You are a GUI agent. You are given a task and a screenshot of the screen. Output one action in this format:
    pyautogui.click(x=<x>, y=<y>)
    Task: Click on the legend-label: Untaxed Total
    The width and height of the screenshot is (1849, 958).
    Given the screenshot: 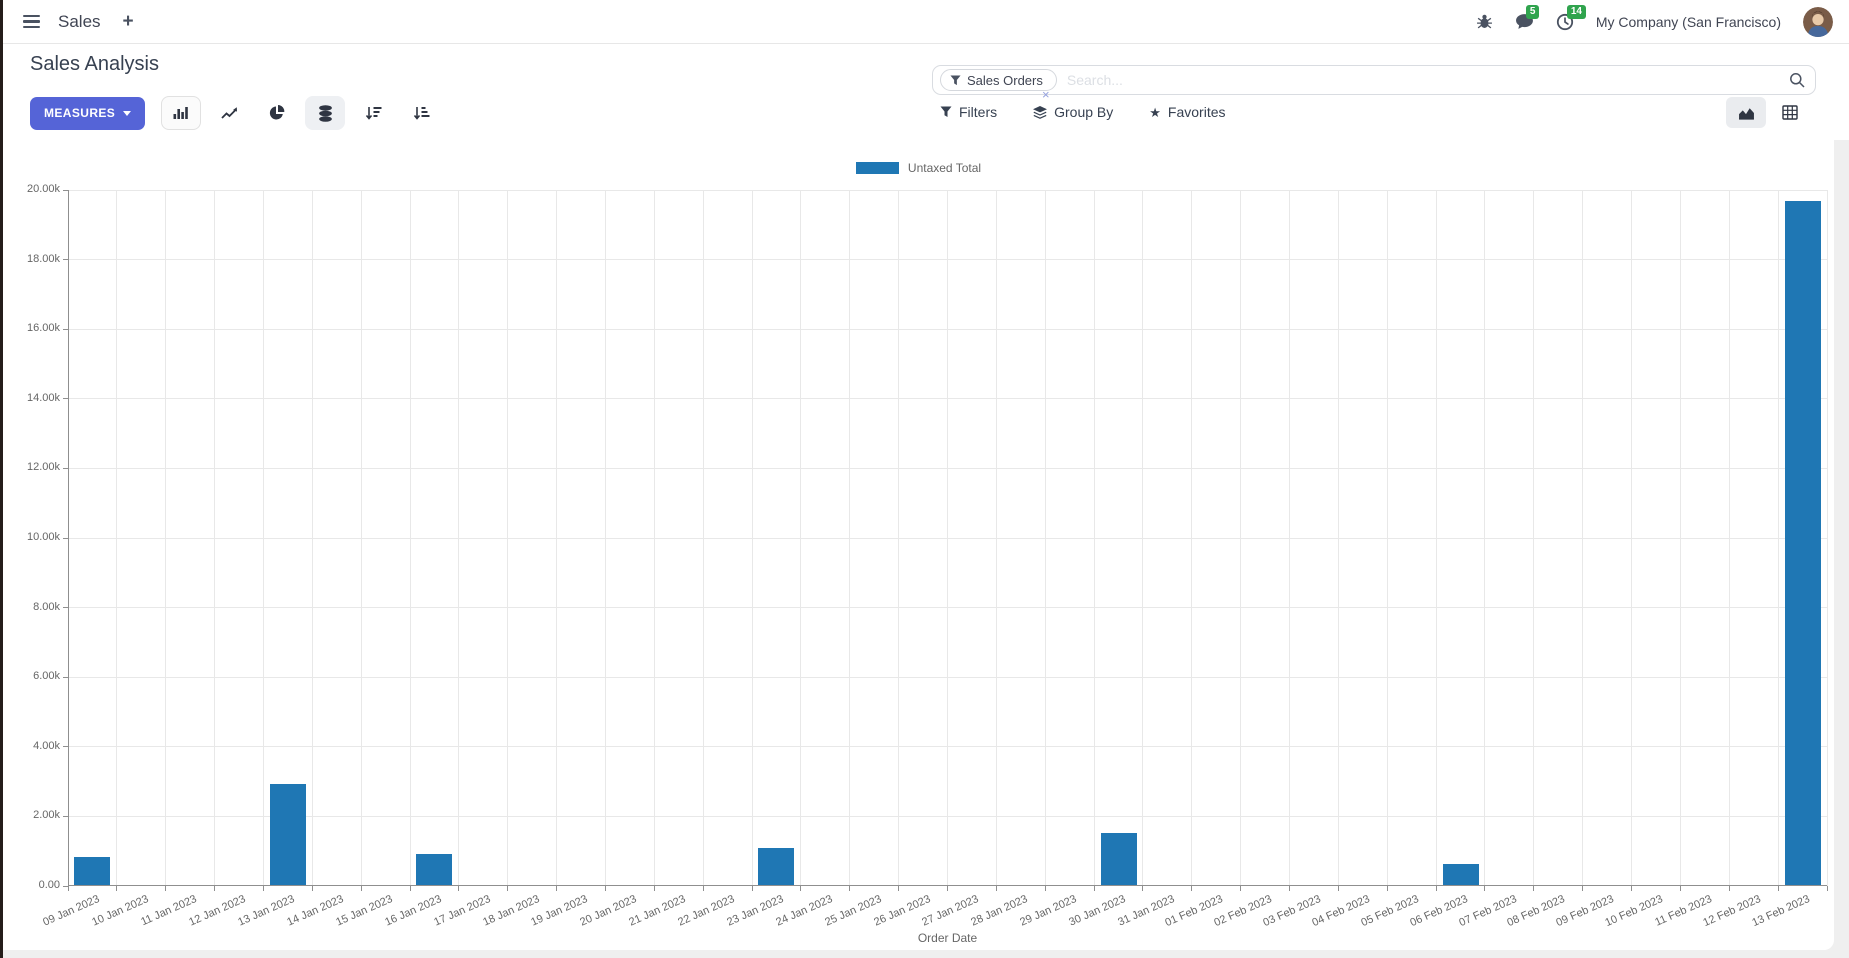 What is the action you would take?
    pyautogui.click(x=944, y=168)
    